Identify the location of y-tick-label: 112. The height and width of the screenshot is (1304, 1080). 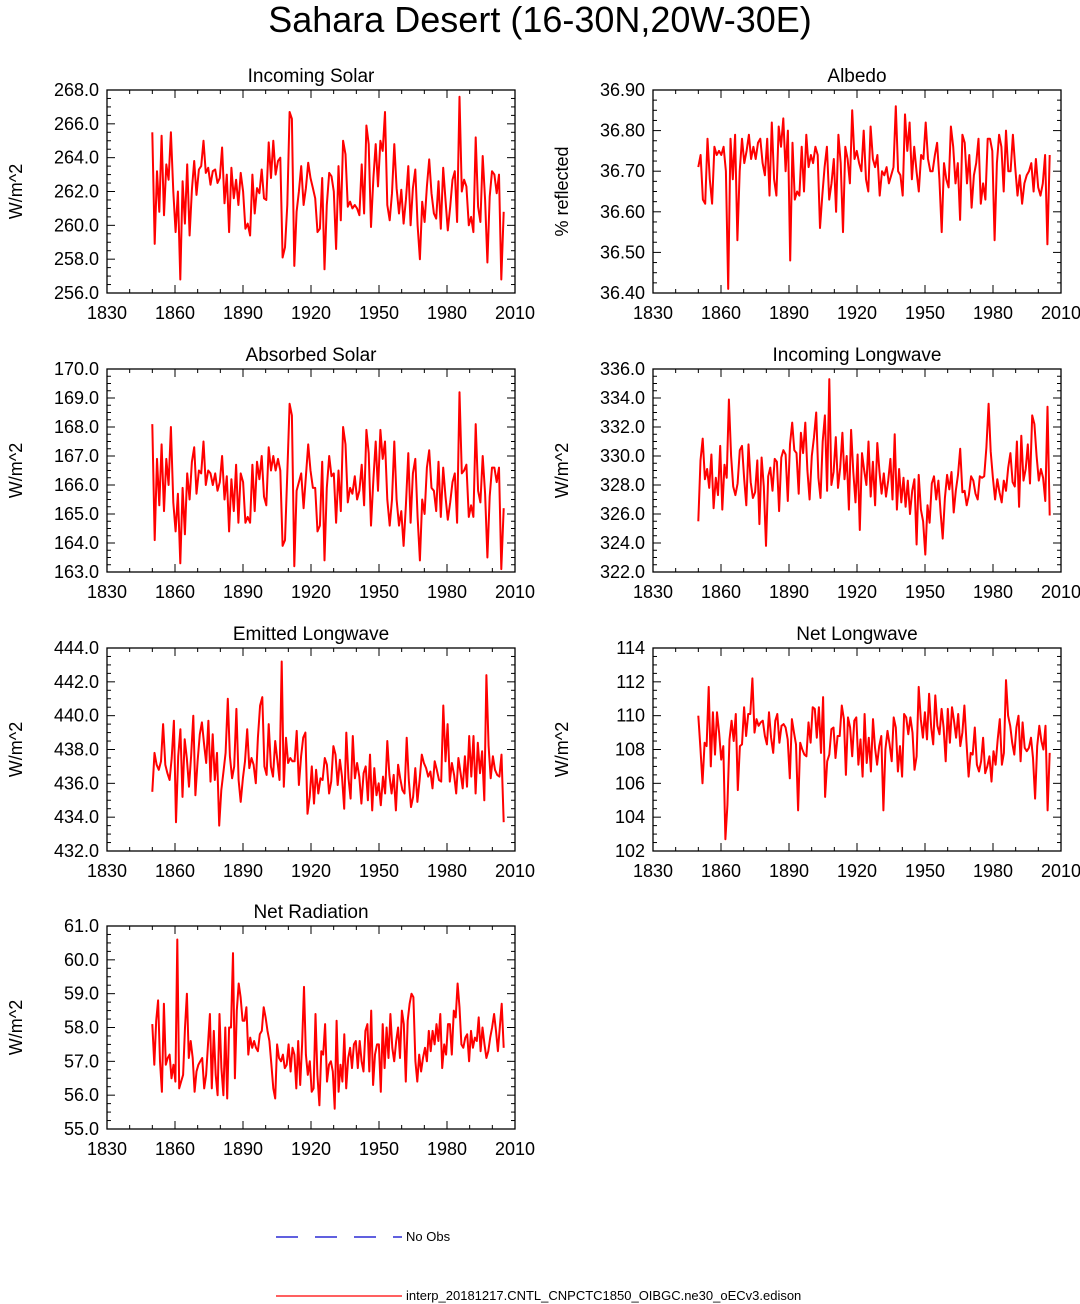
(630, 682).